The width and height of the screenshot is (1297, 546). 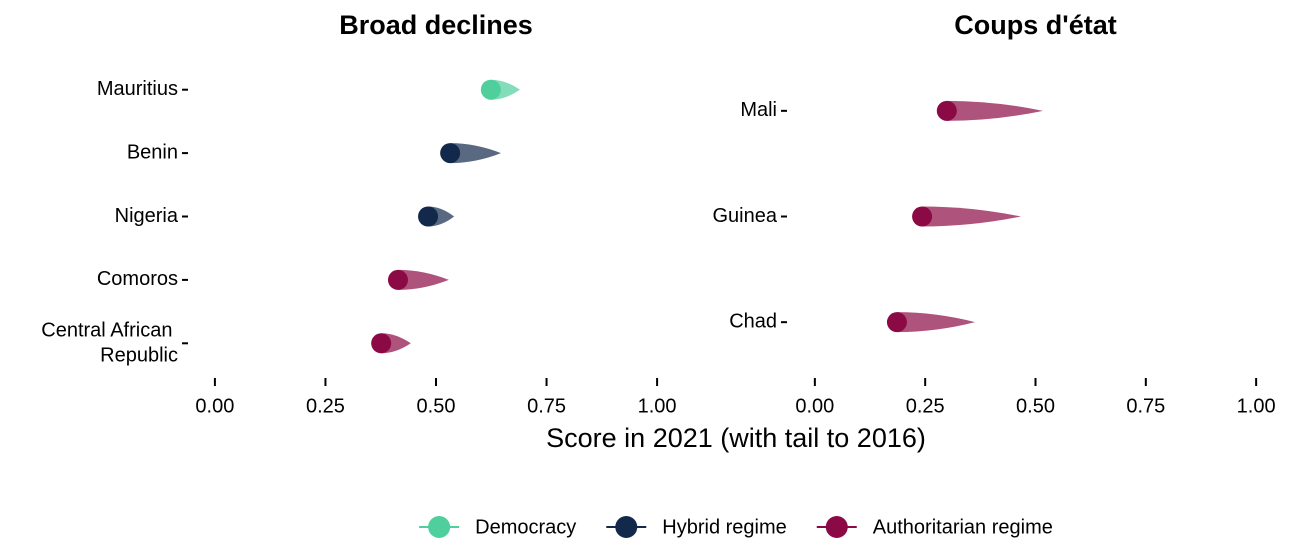 What do you see at coordinates (109, 331) in the screenshot?
I see `y-tick-label-line: Central African` at bounding box center [109, 331].